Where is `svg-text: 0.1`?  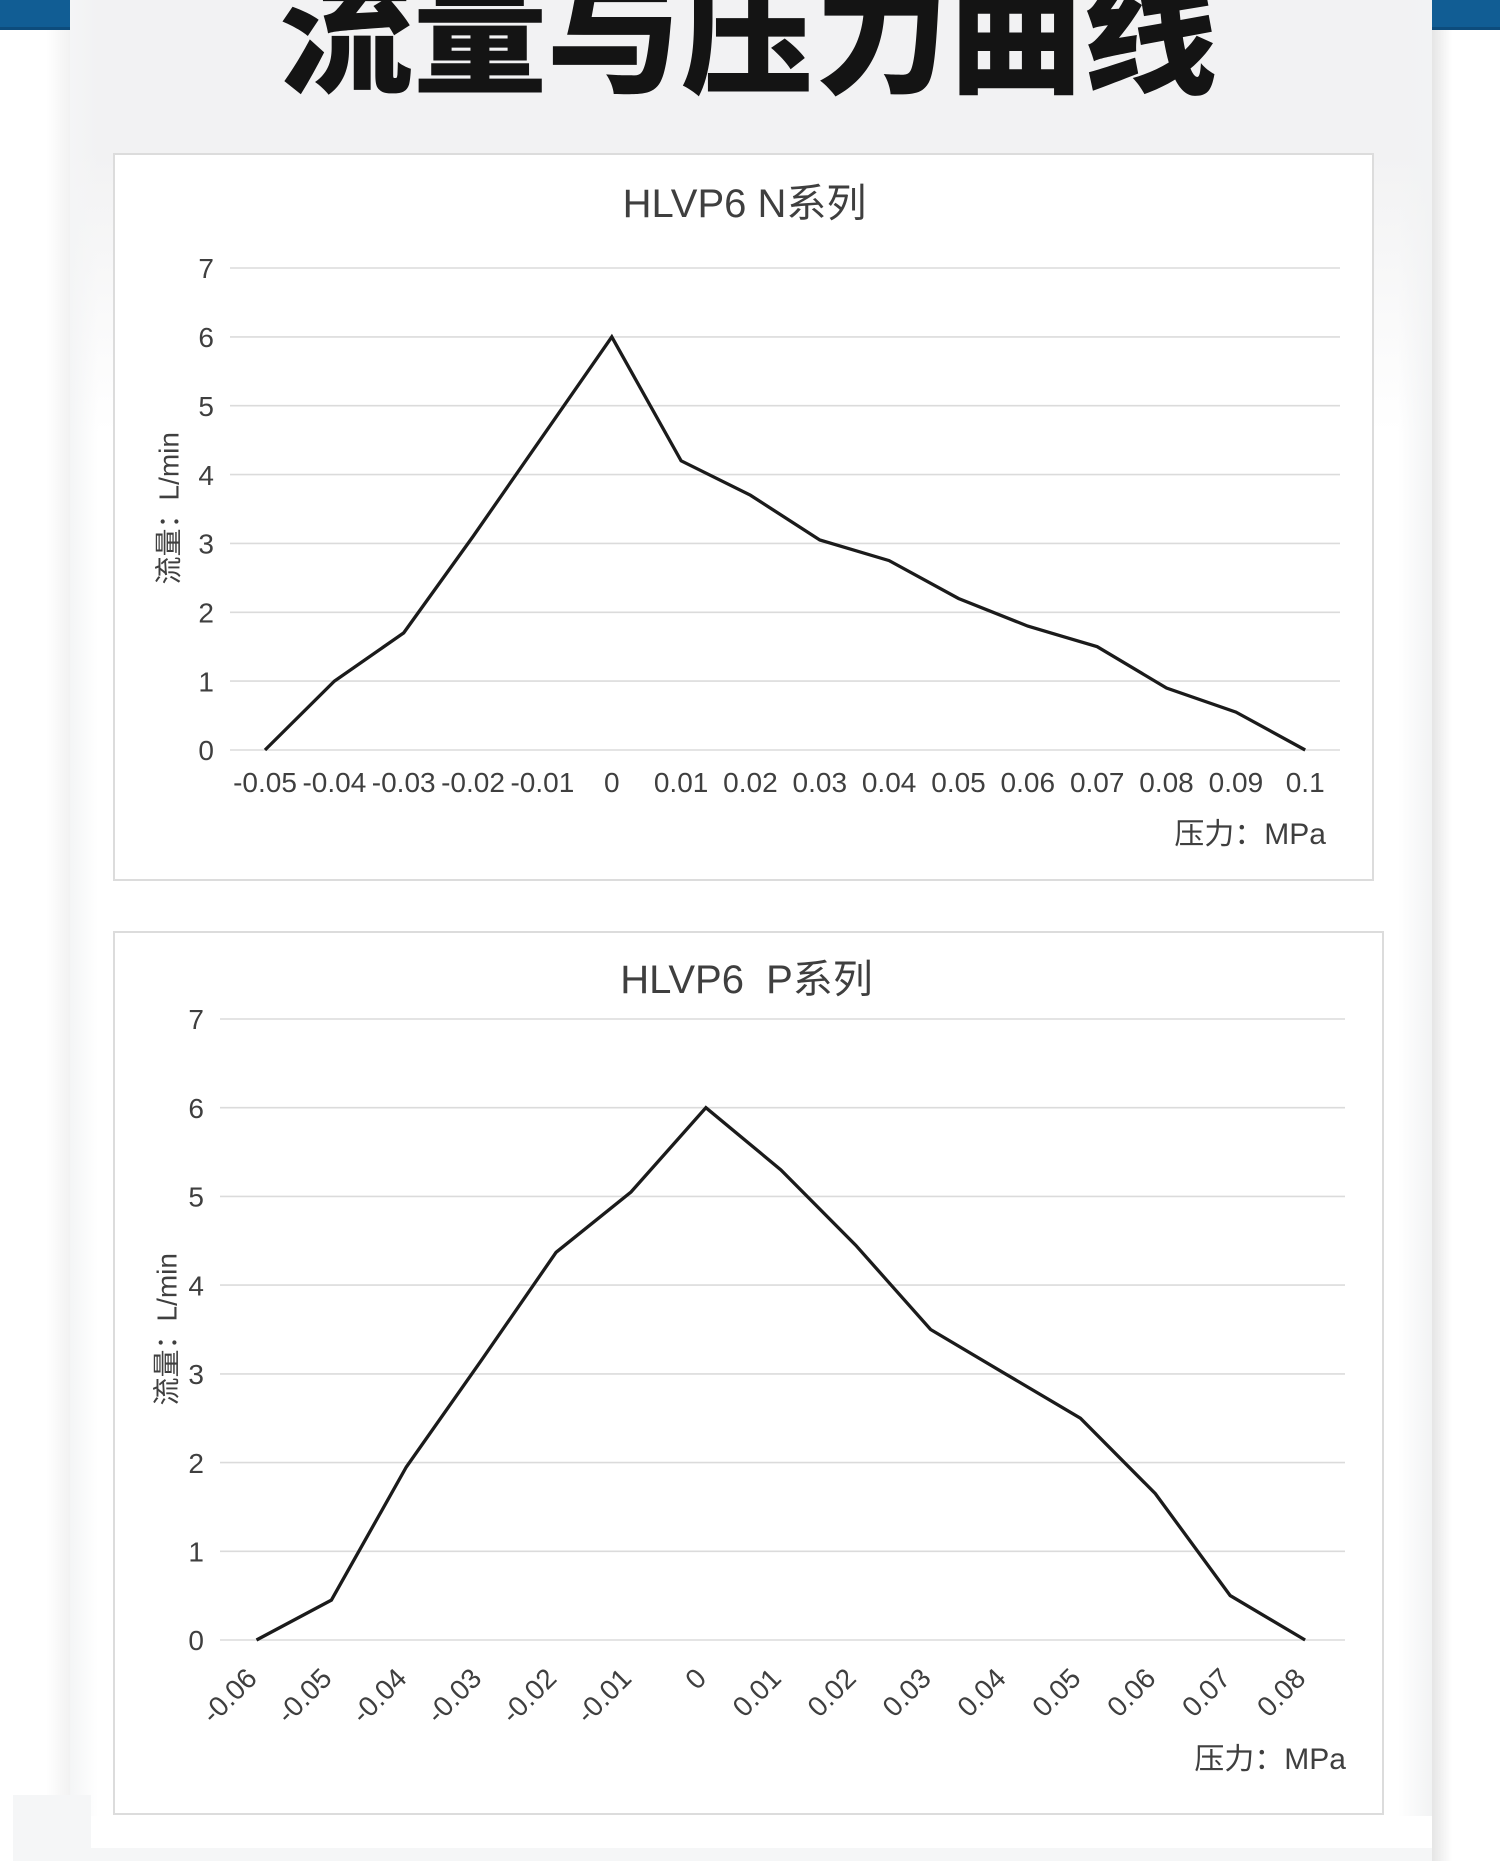 svg-text: 0.1 is located at coordinates (1305, 782).